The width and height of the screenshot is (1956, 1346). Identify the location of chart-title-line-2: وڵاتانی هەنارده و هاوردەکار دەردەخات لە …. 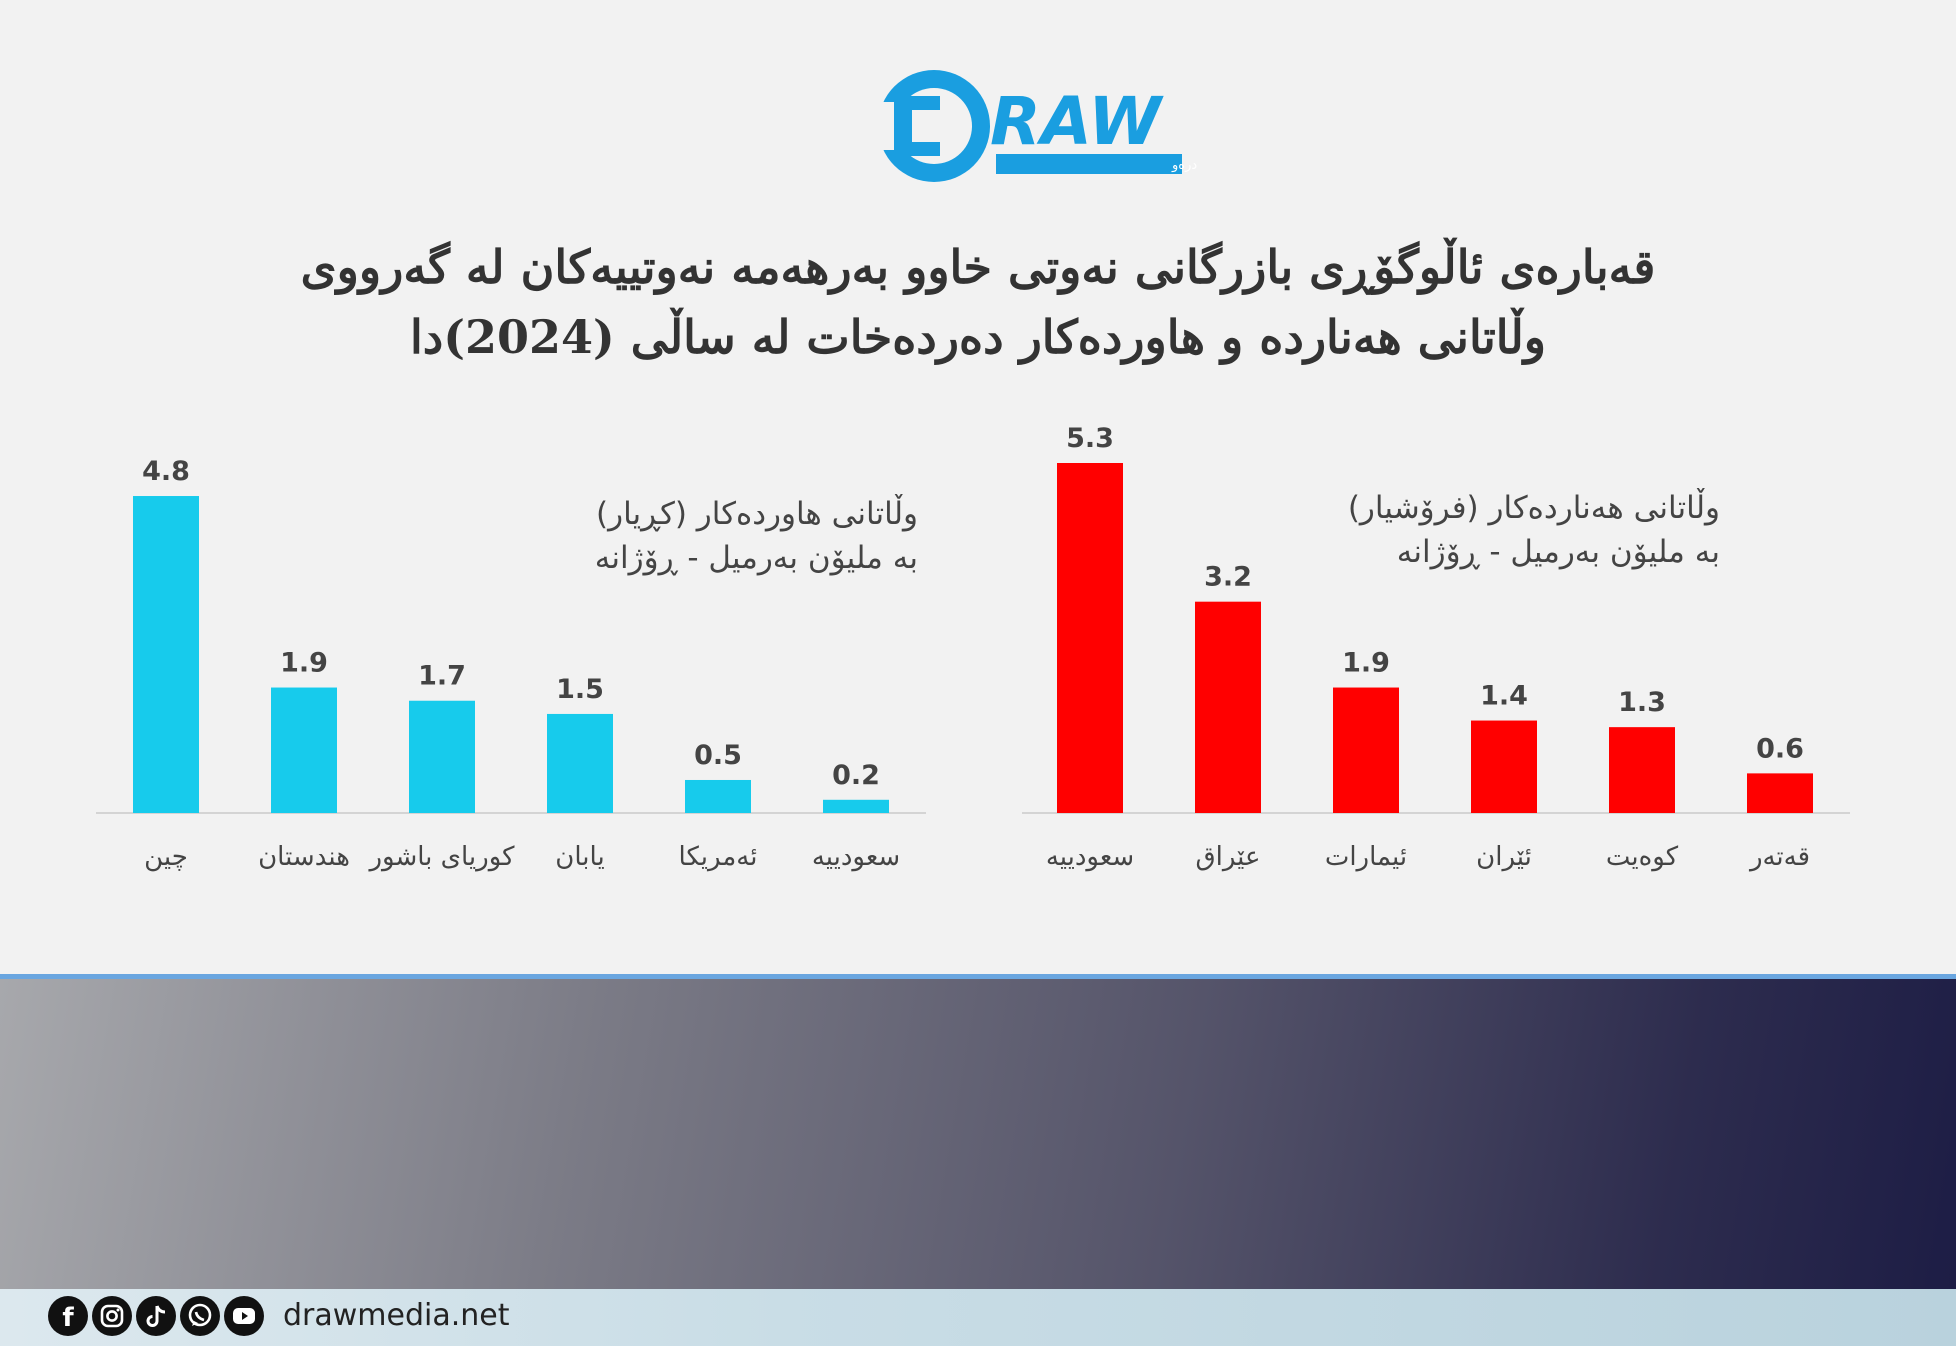
(978, 337).